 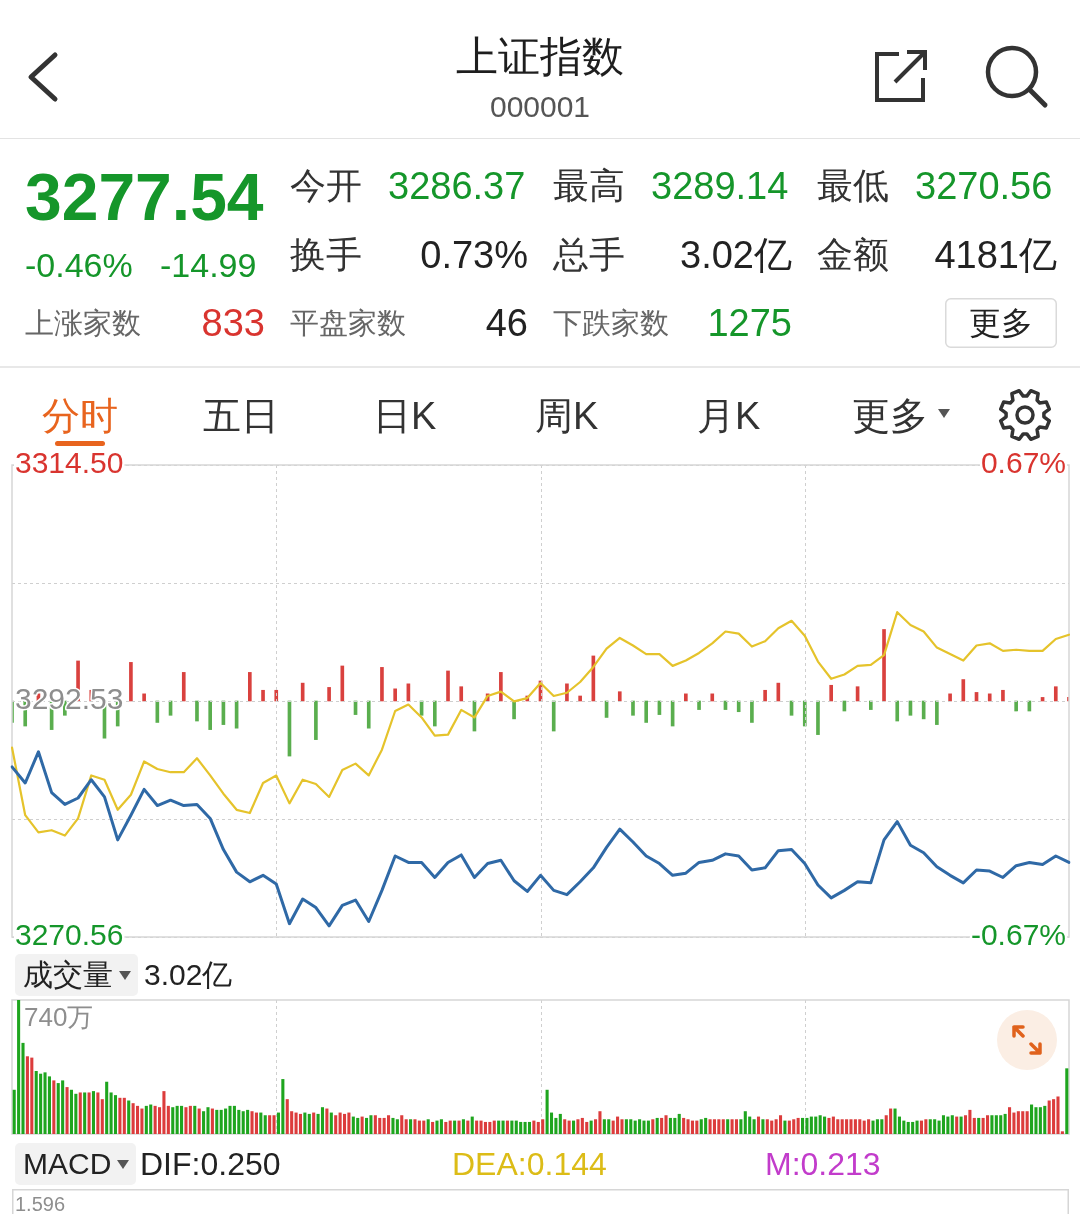 What do you see at coordinates (474, 255) in the screenshot?
I see `text: 0.73%` at bounding box center [474, 255].